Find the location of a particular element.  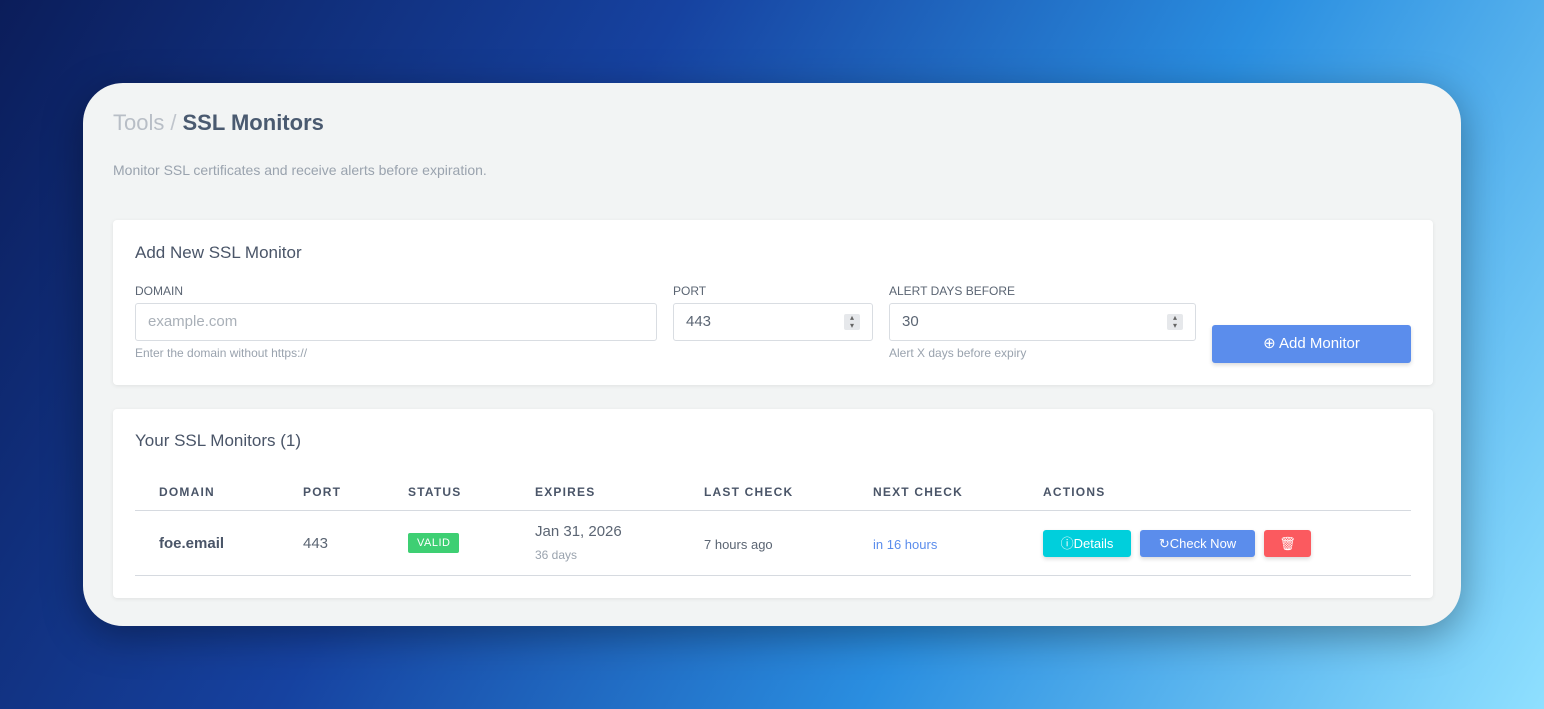

add-monitor-label: Add Monitor is located at coordinates (1319, 343).